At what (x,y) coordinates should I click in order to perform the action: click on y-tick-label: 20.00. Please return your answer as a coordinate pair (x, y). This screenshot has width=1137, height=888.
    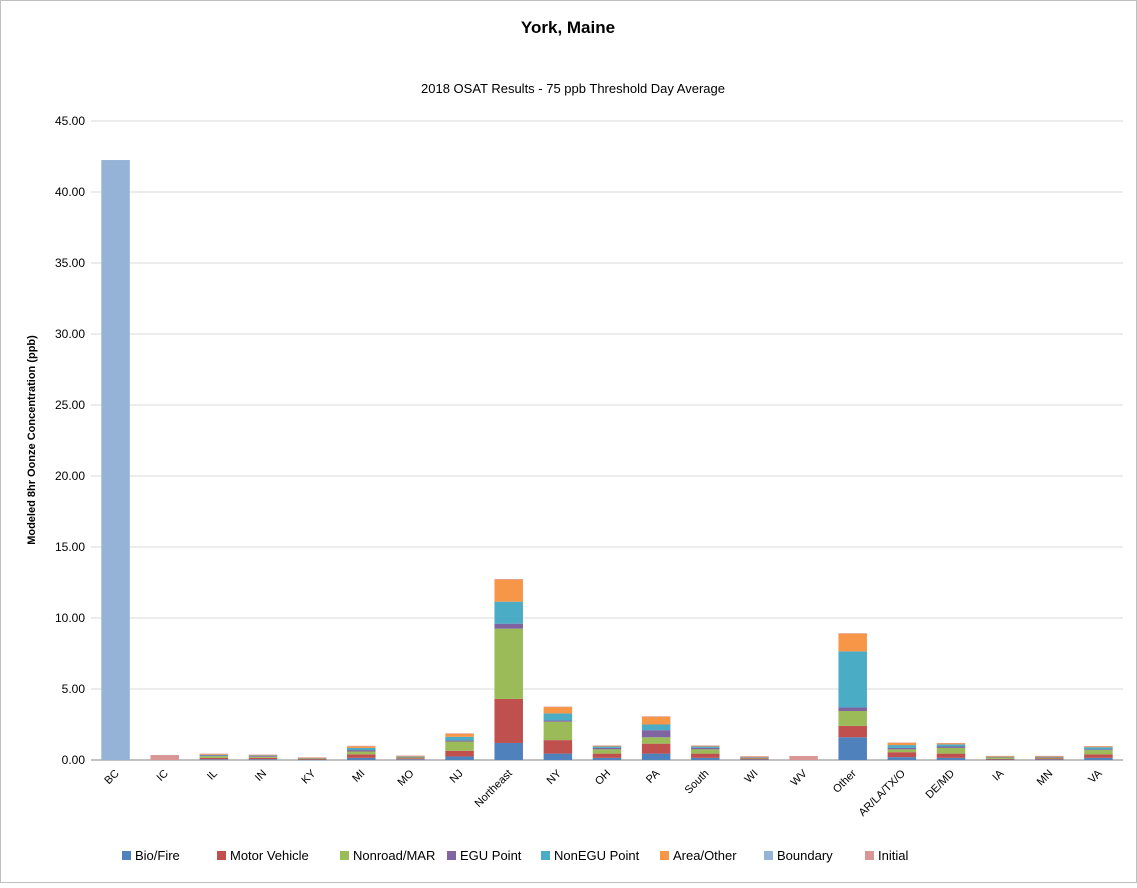
    Looking at the image, I should click on (70, 476).